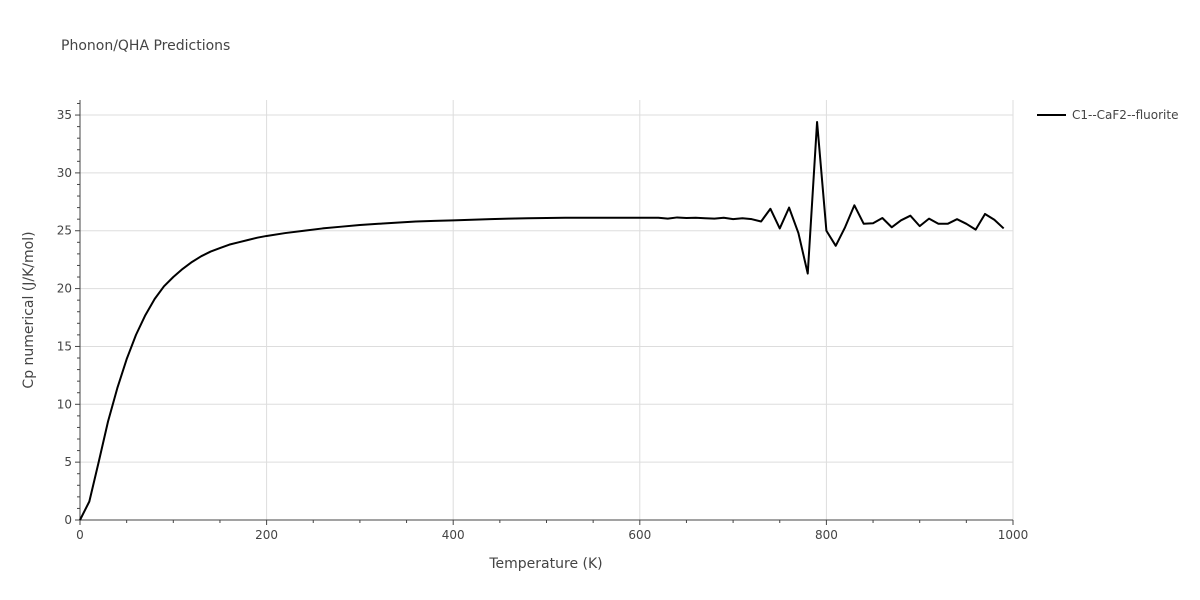  I want to click on legend: C1--CaF2--fluorite, so click(1107, 115).